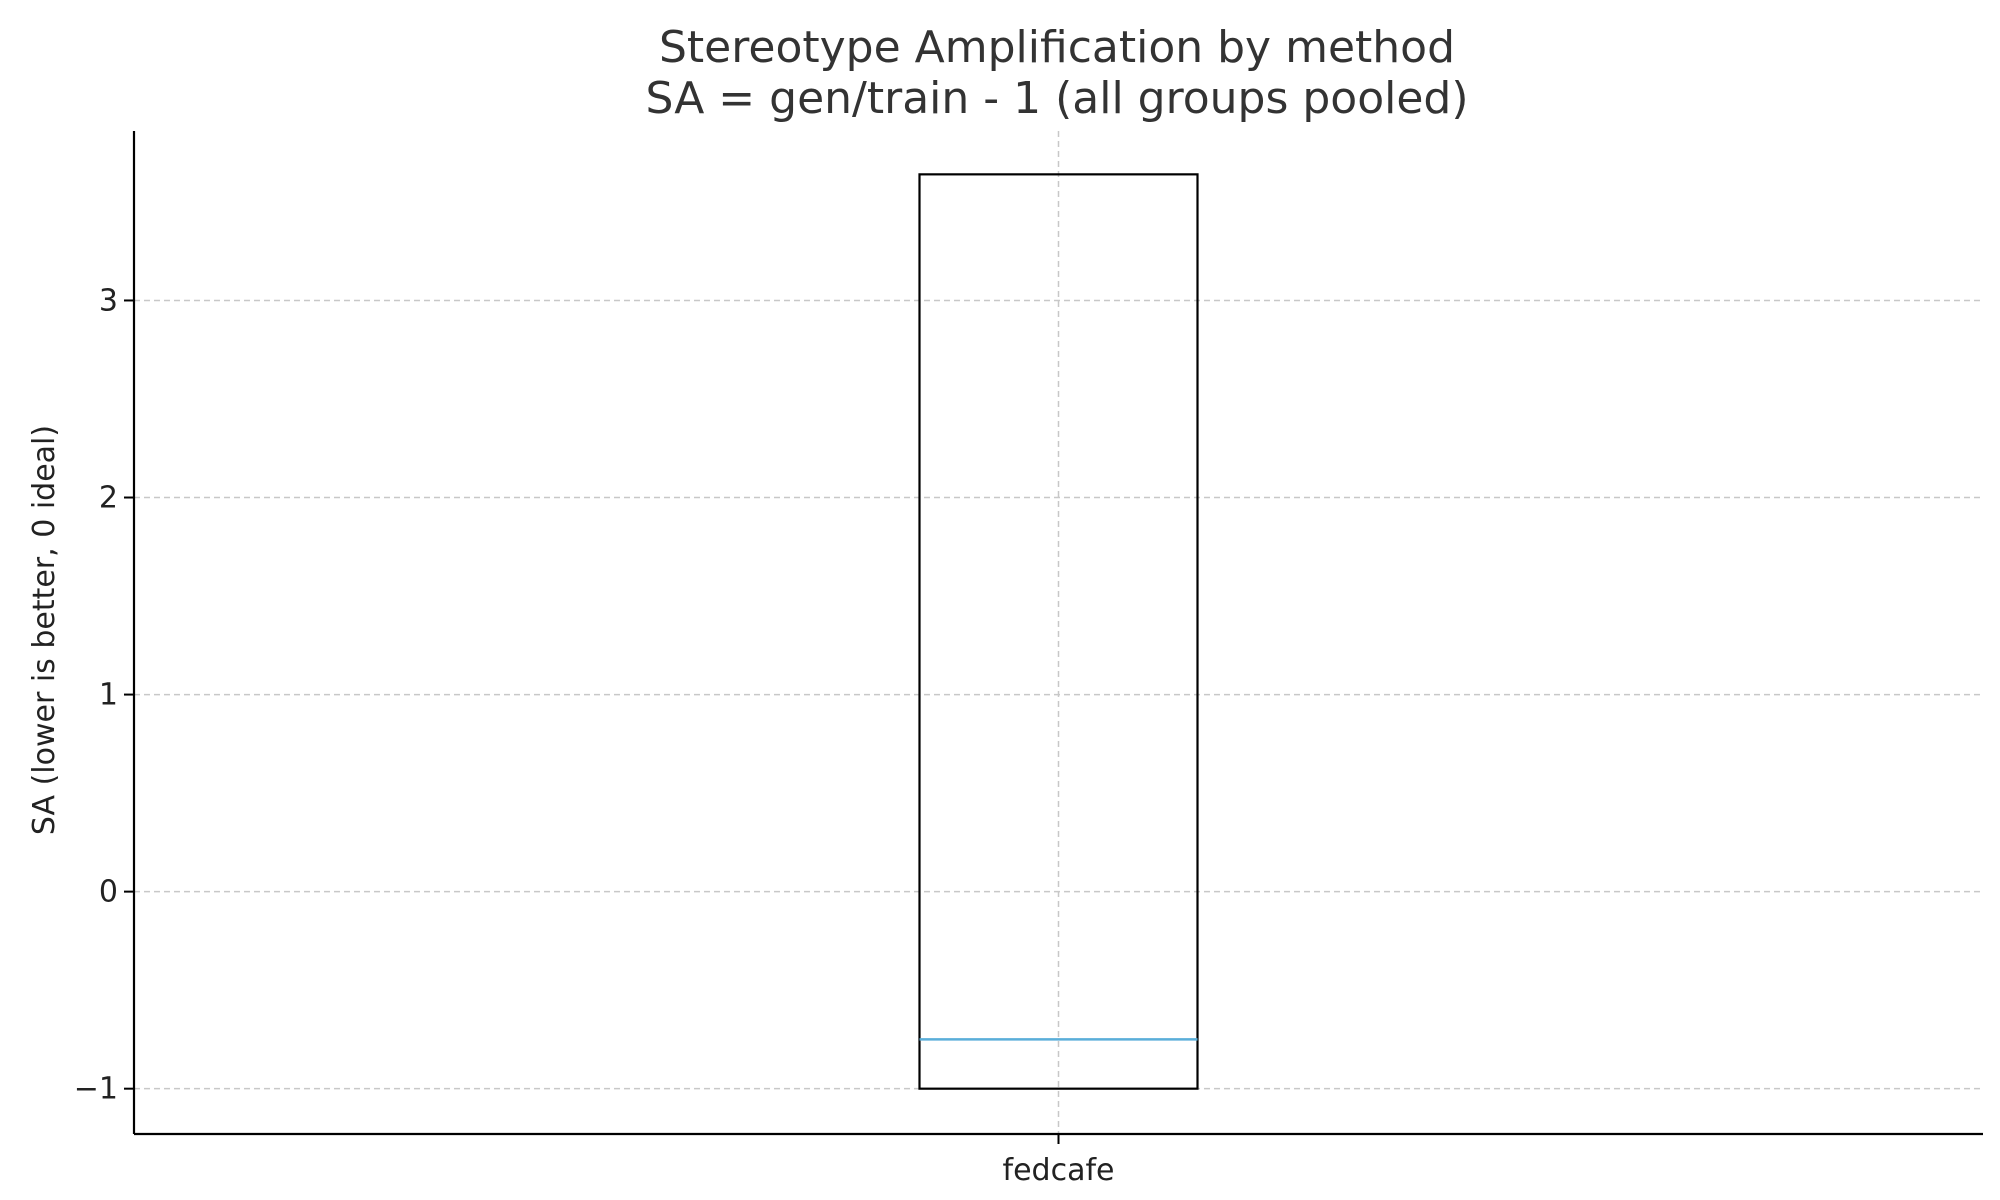 Image resolution: width=2000 pixels, height=1200 pixels. What do you see at coordinates (108, 300) in the screenshot?
I see `y-tick-label: 3` at bounding box center [108, 300].